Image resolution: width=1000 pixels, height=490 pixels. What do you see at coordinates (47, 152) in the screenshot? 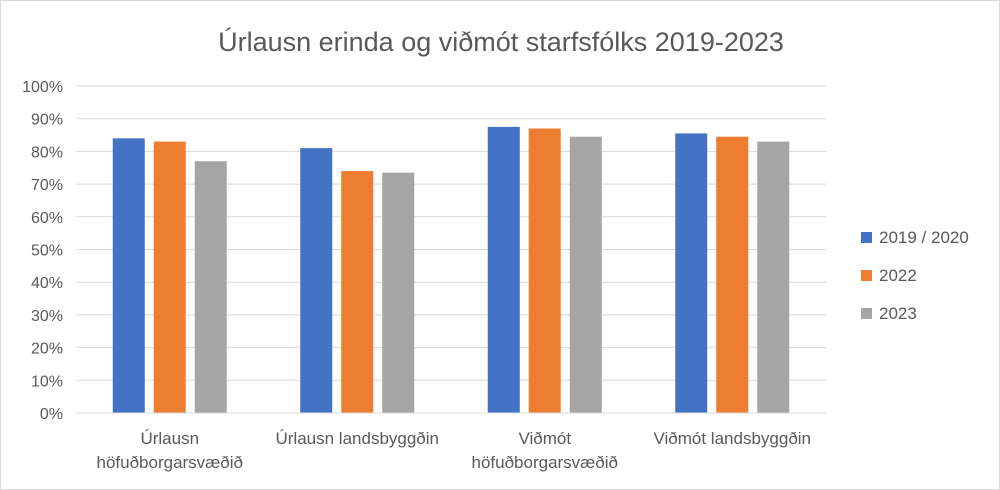
I see `y-tick-label: 80%` at bounding box center [47, 152].